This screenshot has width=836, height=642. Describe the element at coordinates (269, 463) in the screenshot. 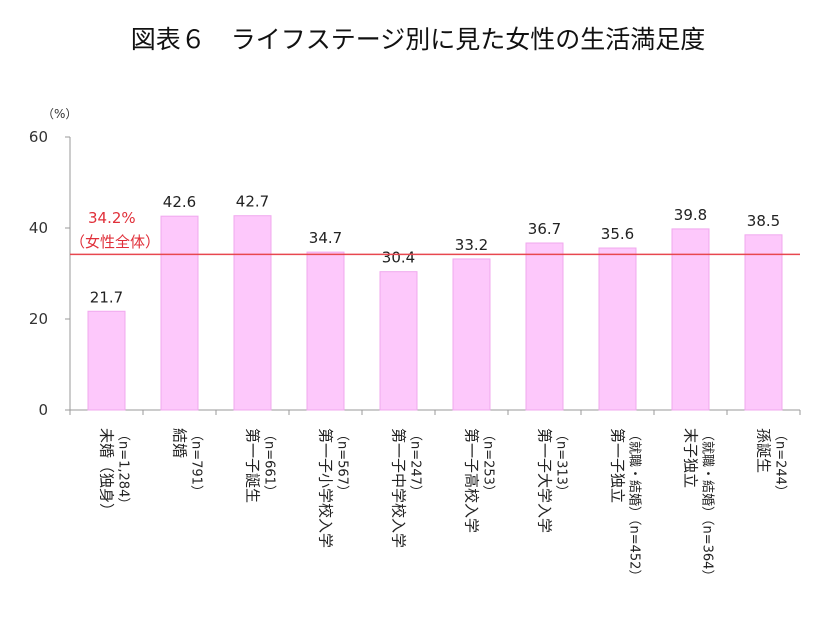

I see `category-sample-size: （n=661）` at that location.